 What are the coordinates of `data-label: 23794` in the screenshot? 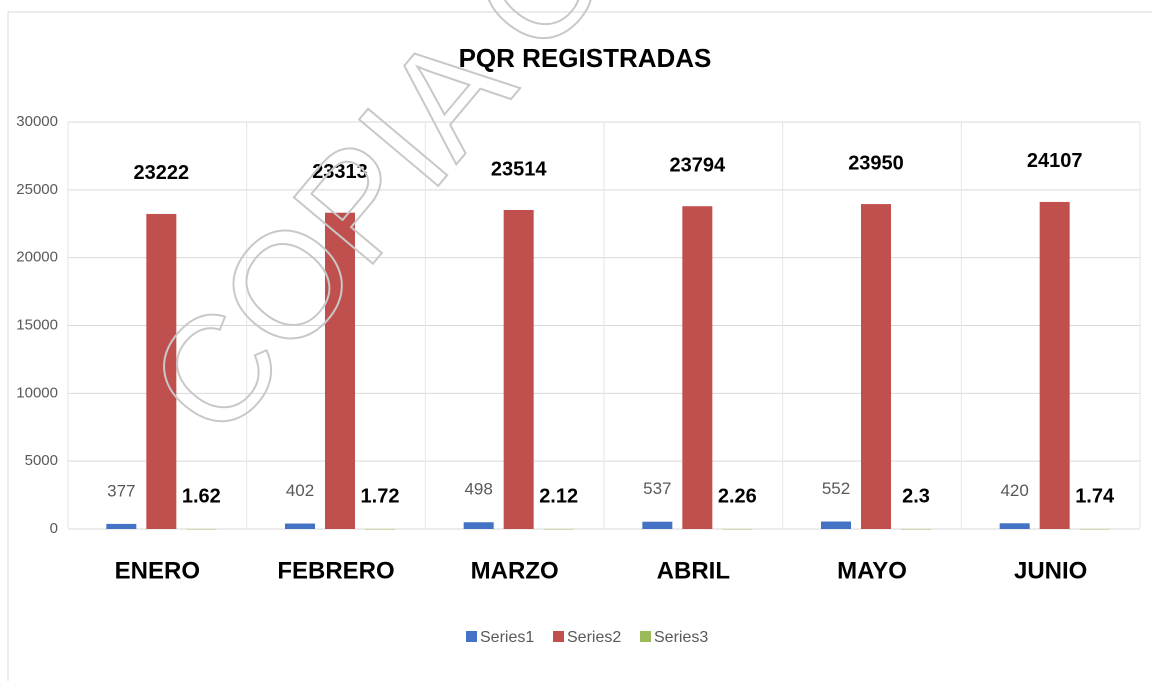 It's located at (698, 165).